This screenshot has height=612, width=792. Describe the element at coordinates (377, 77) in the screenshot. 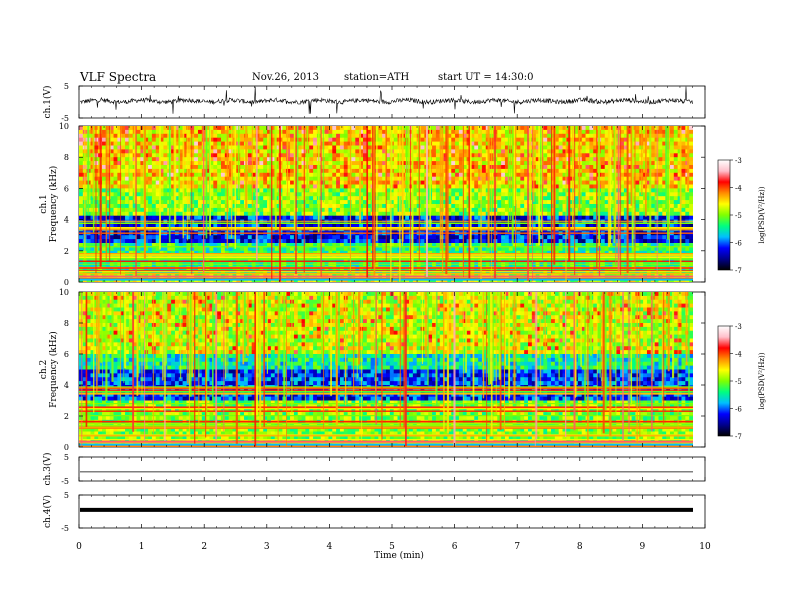

I see `station-label: station=ATH` at that location.